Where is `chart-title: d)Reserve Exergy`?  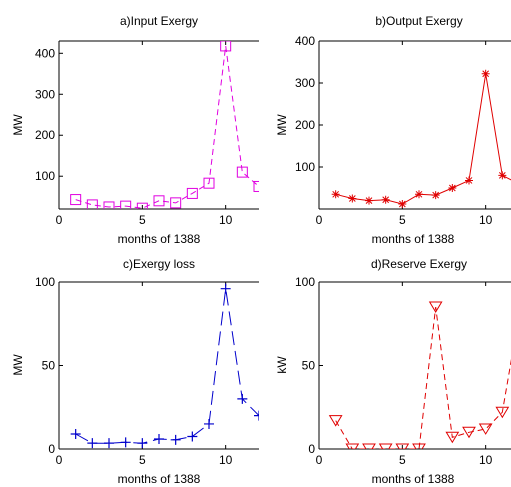 chart-title: d)Reserve Exergy is located at coordinates (419, 264).